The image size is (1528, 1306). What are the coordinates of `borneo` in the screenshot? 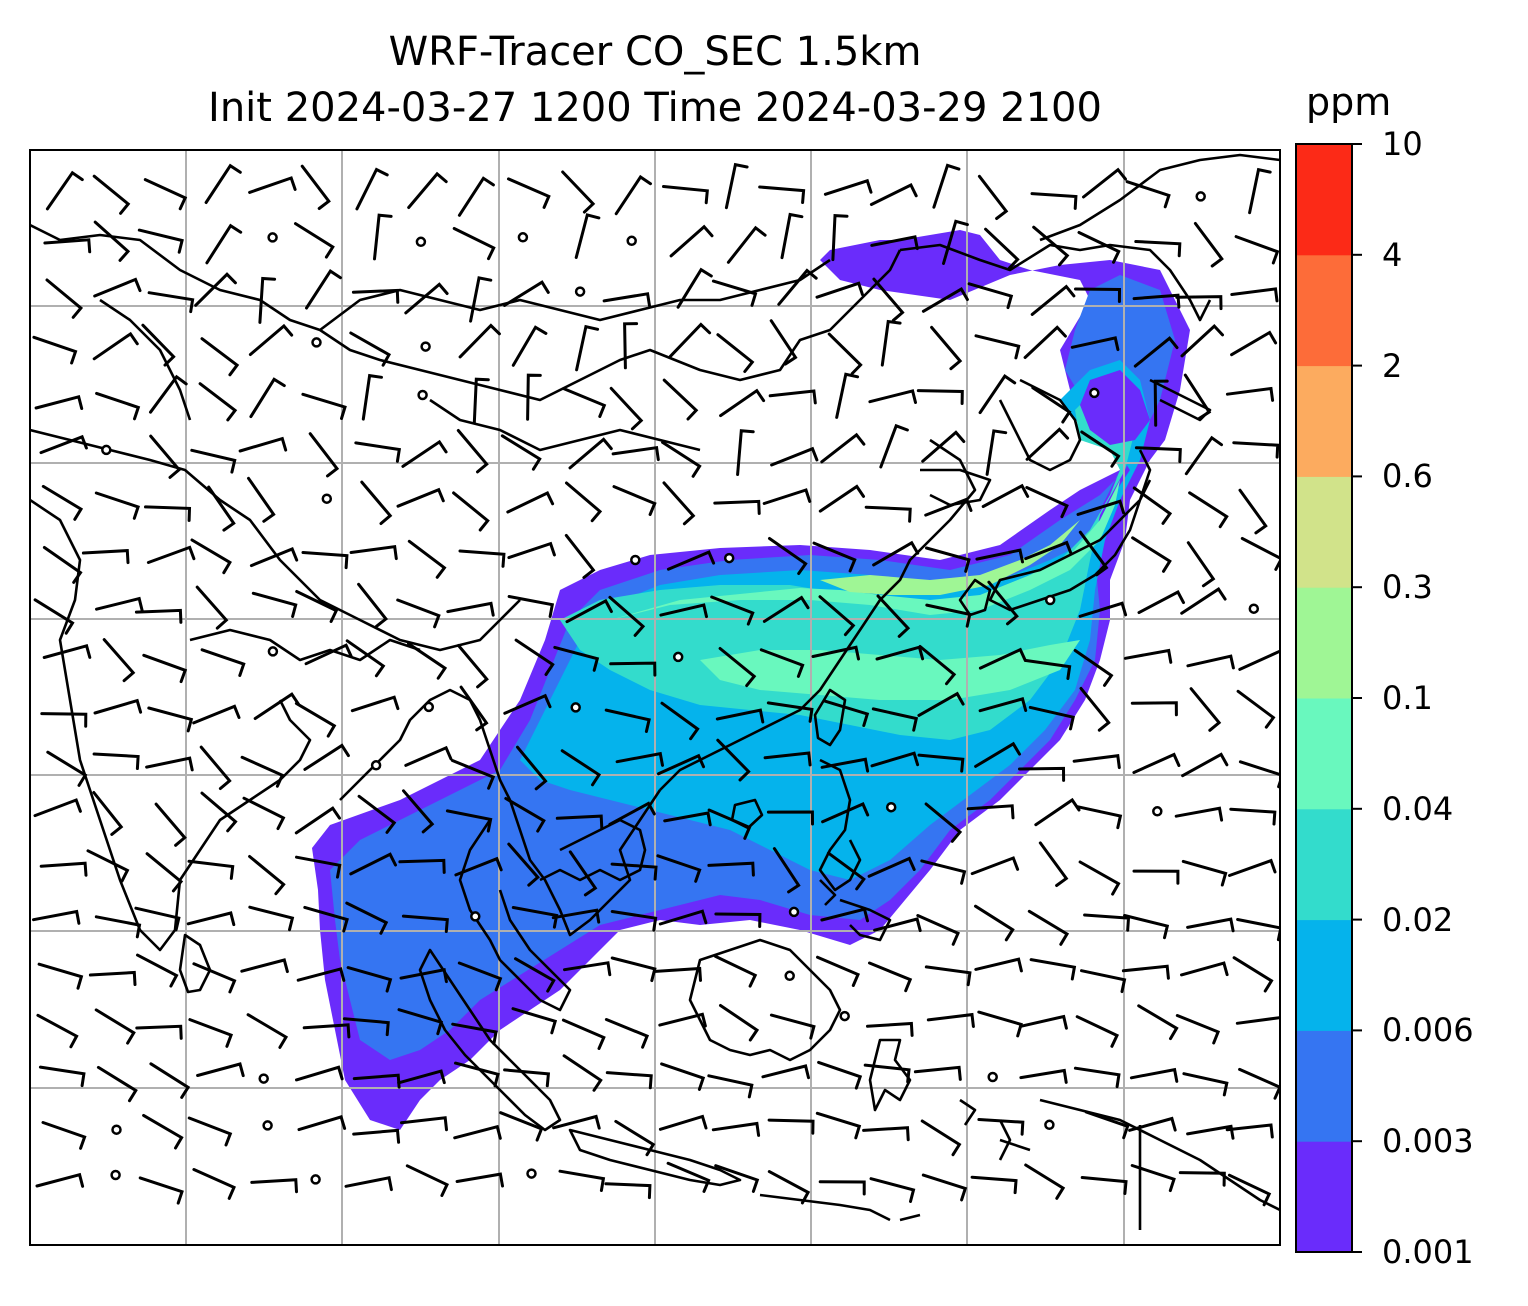 It's located at (765, 1000).